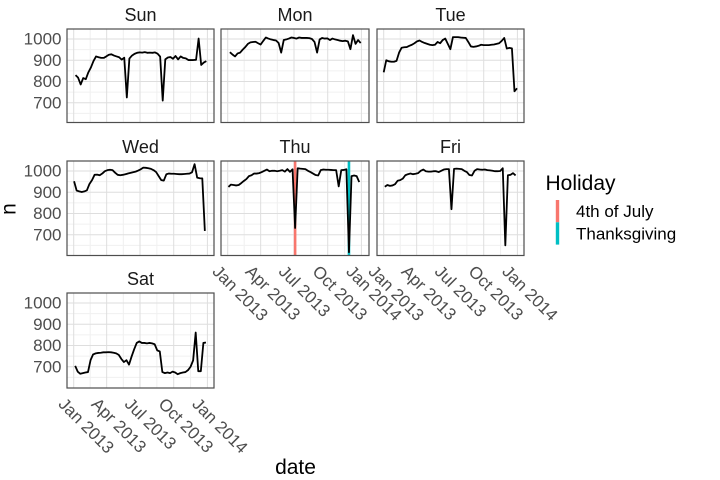  I want to click on svg-text: date, so click(295, 467).